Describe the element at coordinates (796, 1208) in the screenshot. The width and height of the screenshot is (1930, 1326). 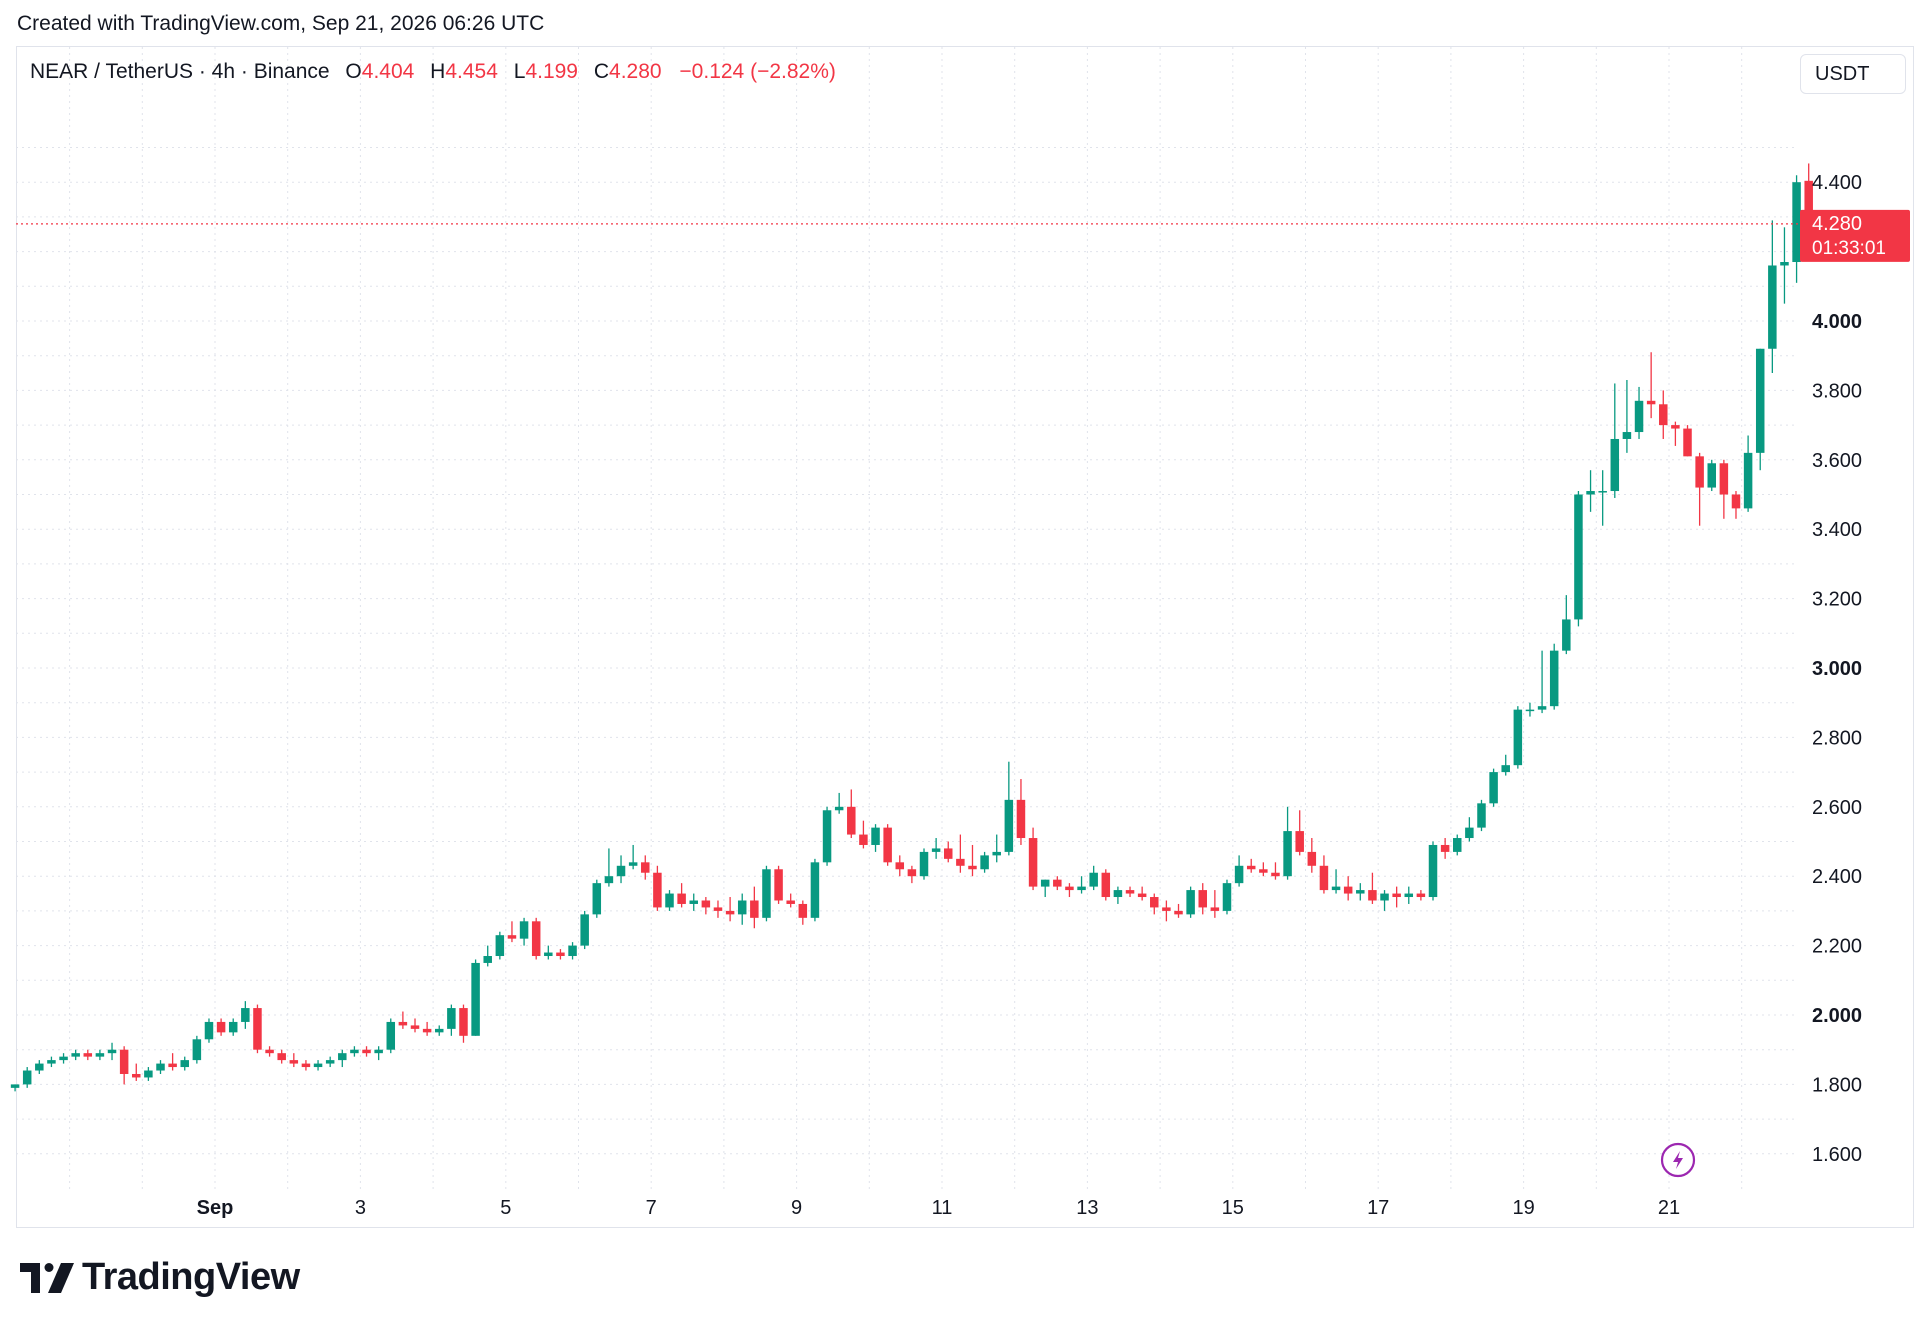
I see `time-tick-label: 9` at that location.